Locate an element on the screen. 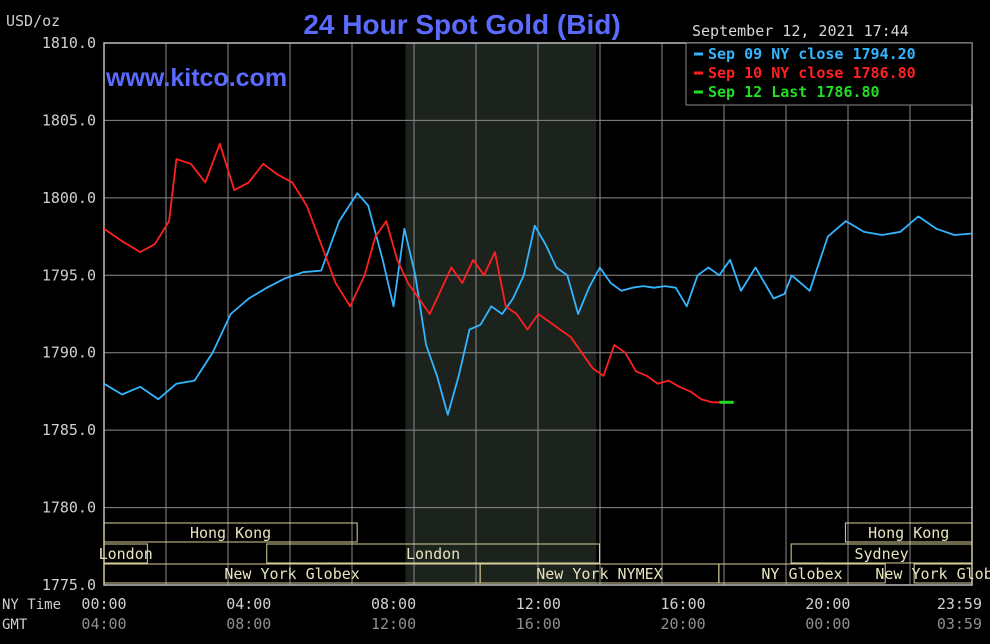 This screenshot has width=990, height=644. session-label: NY Globex is located at coordinates (801, 574).